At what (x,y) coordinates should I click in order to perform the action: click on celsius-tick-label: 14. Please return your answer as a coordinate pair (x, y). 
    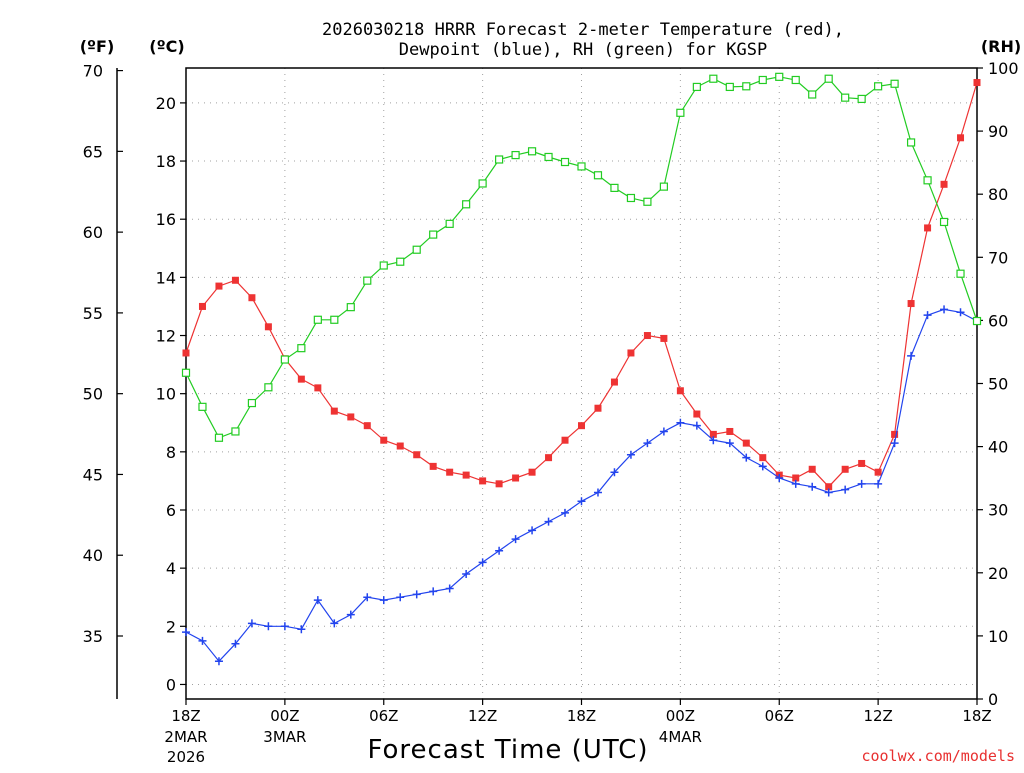
    Looking at the image, I should click on (166, 277).